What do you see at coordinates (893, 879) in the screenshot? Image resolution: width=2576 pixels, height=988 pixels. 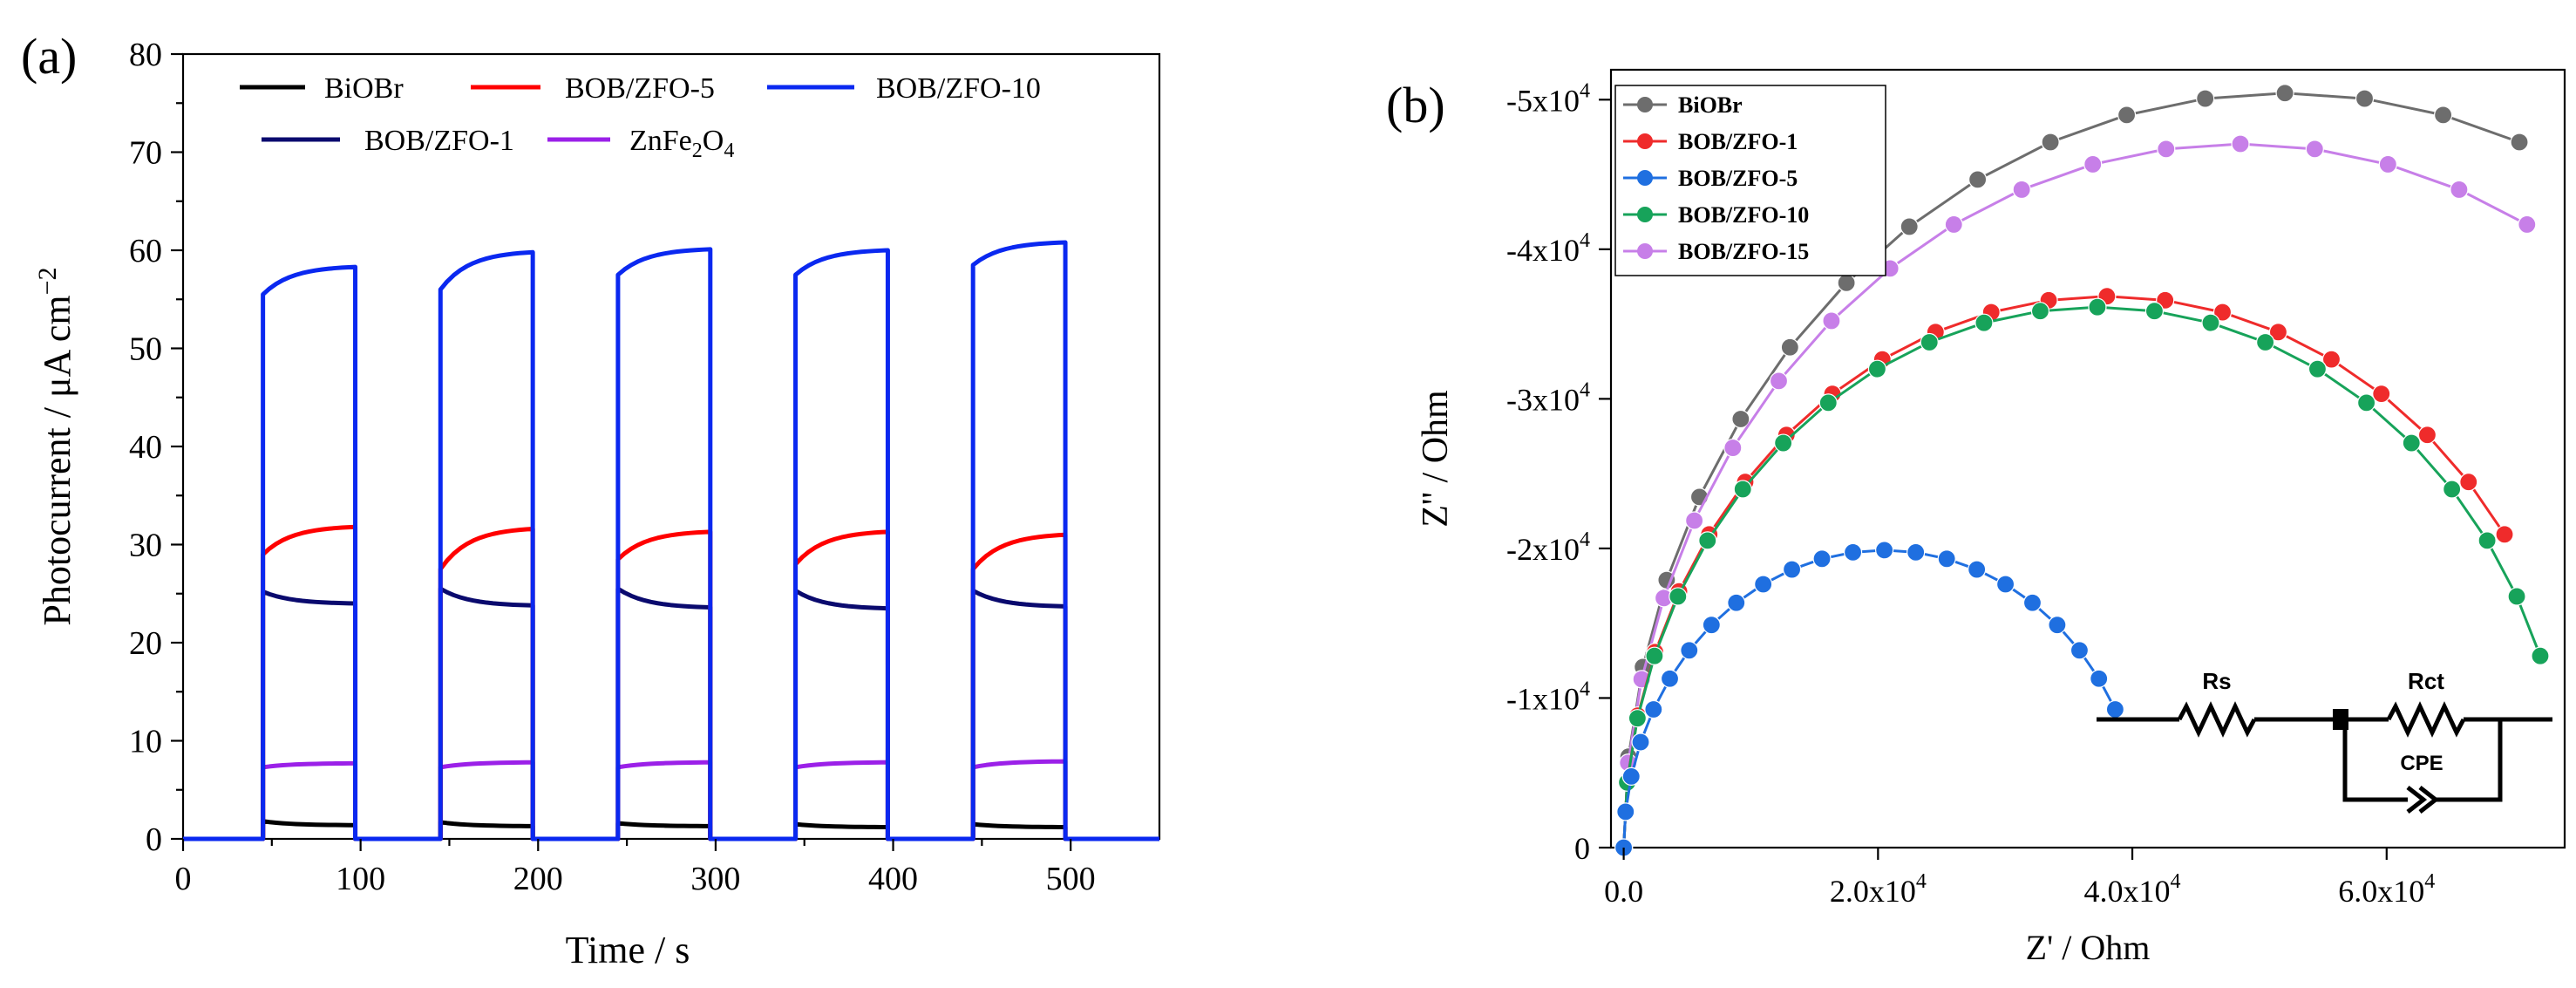 I see `x-tick-label-a: 400` at bounding box center [893, 879].